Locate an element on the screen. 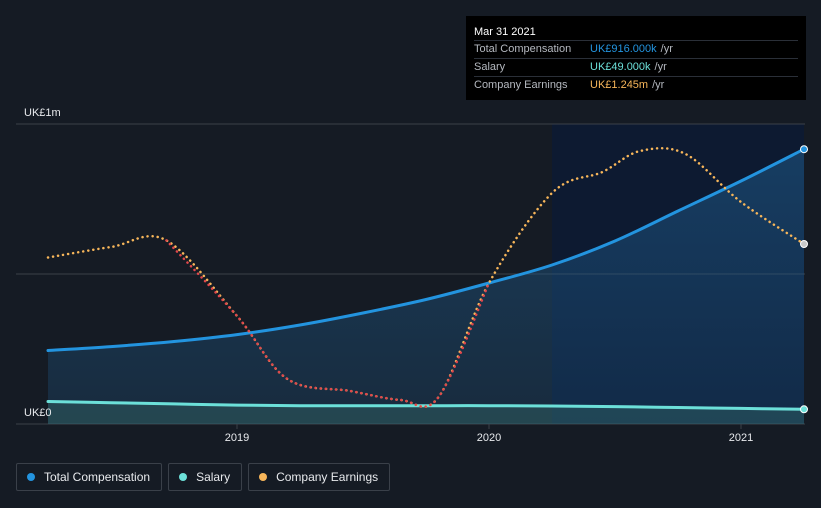 Image resolution: width=821 pixels, height=508 pixels. legend-item-salary: Salary is located at coordinates (205, 477).